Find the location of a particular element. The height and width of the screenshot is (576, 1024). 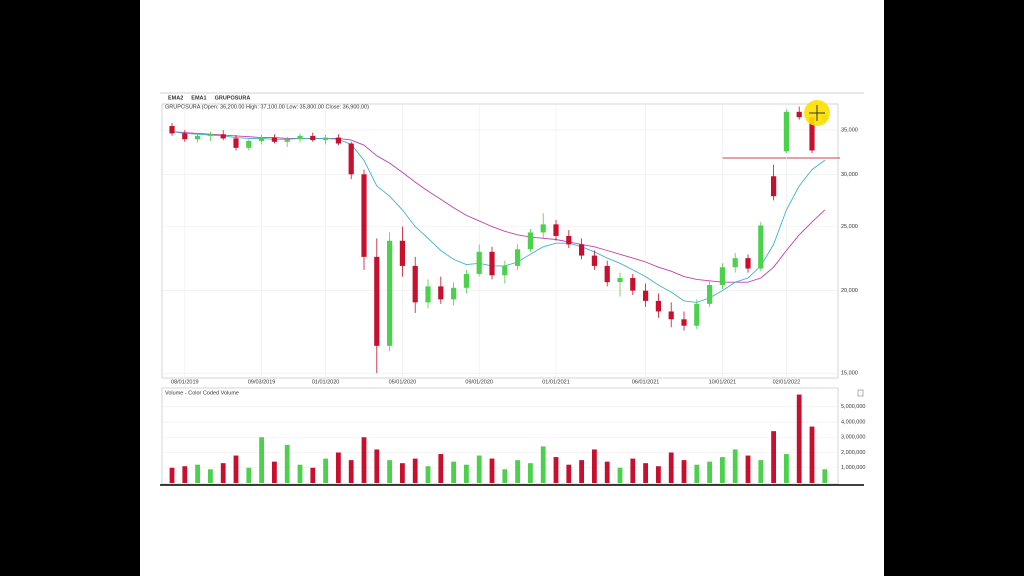

volume-title: Volume - Color Coded Volume is located at coordinates (202, 393).